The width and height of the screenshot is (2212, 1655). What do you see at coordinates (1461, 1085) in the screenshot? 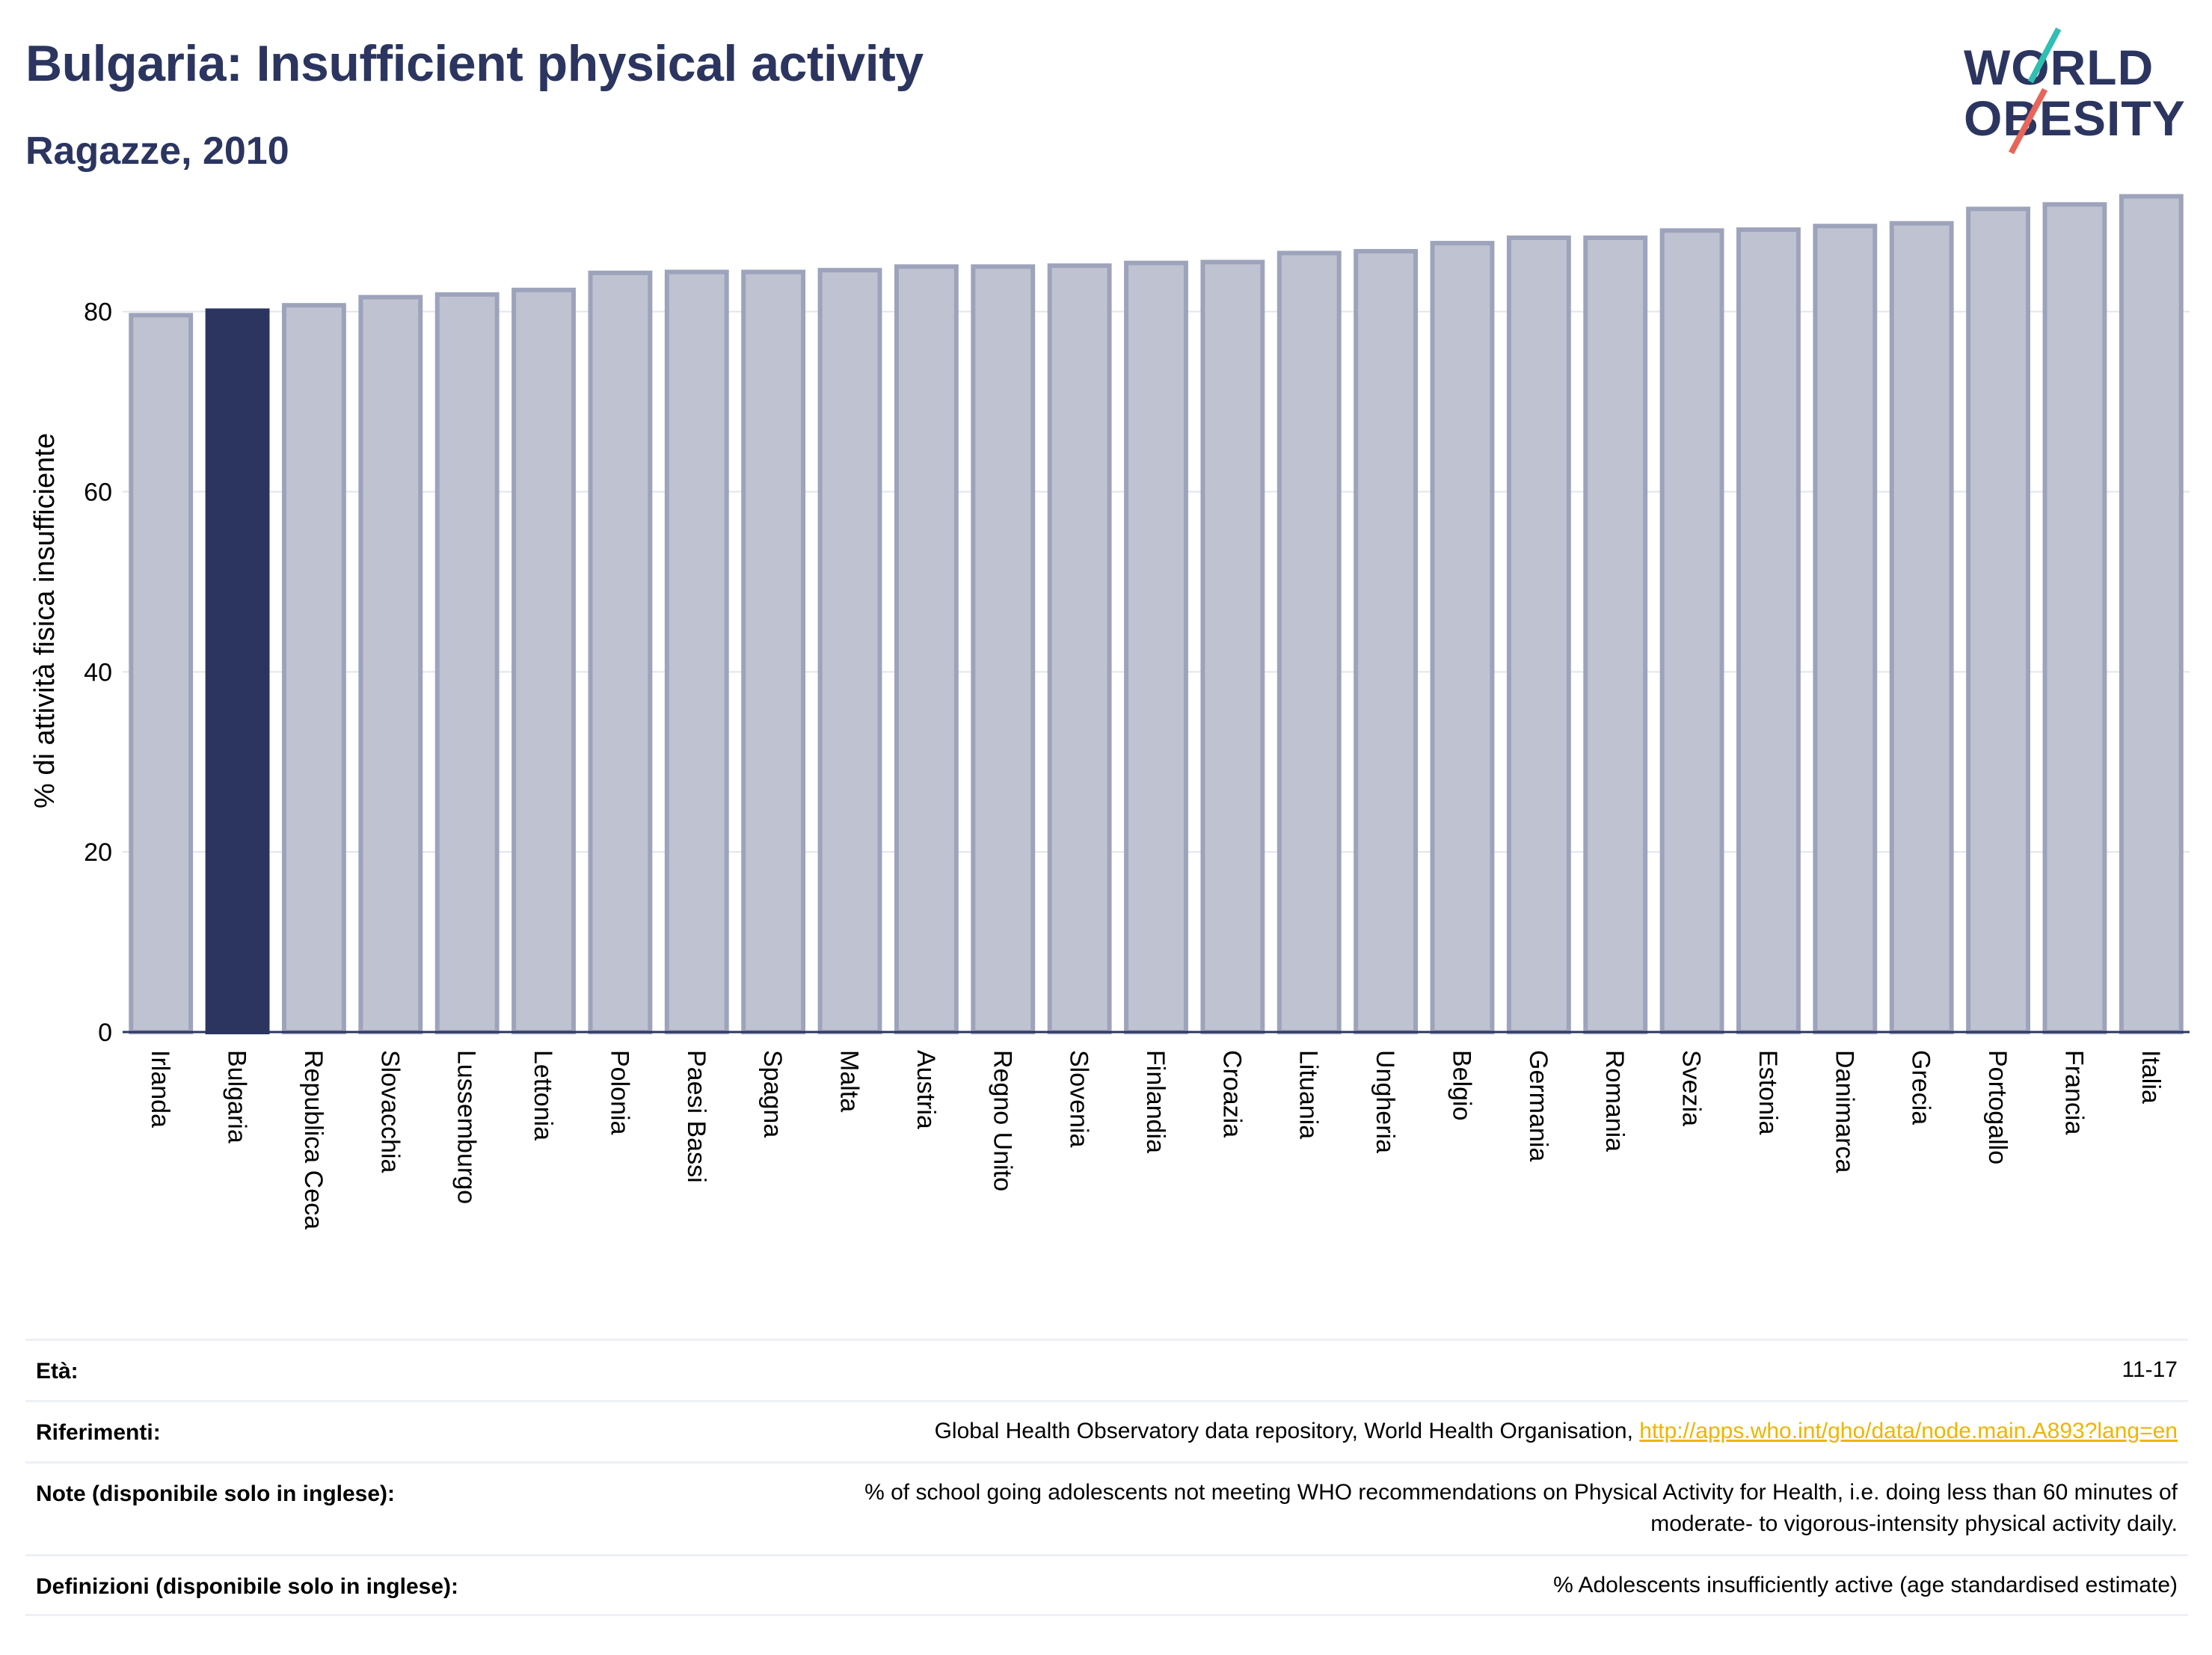
I see `x-tick-label: Belgio` at bounding box center [1461, 1085].